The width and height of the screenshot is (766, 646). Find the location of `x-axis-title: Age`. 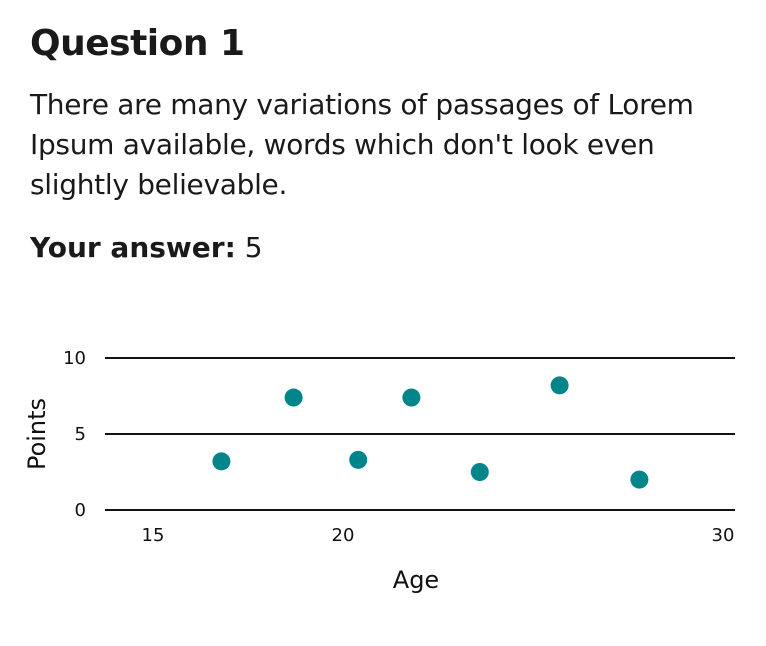

x-axis-title: Age is located at coordinates (416, 580).